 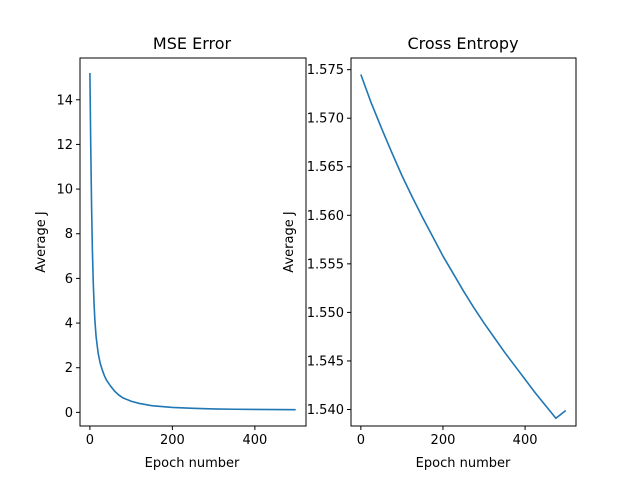 What do you see at coordinates (325, 313) in the screenshot?
I see `cross-entropy-y-tick-label: 1.550` at bounding box center [325, 313].